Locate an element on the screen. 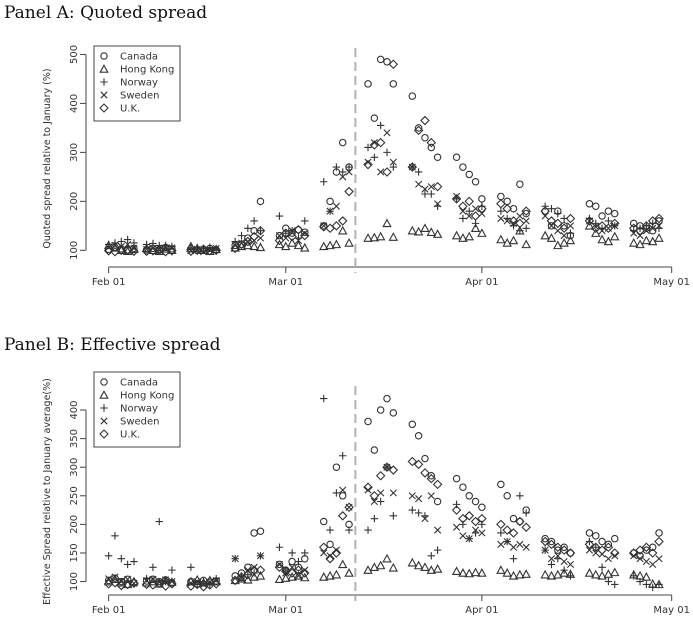  panel-a-y-tick-label: 300 is located at coordinates (74, 152).